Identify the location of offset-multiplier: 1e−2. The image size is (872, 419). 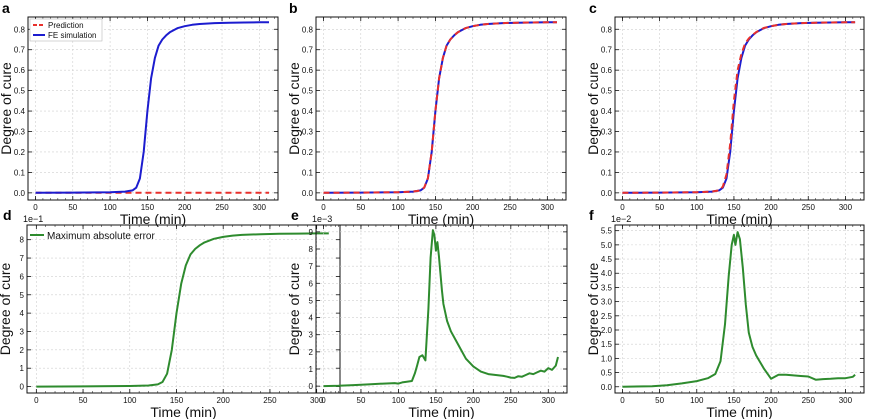
(621, 219).